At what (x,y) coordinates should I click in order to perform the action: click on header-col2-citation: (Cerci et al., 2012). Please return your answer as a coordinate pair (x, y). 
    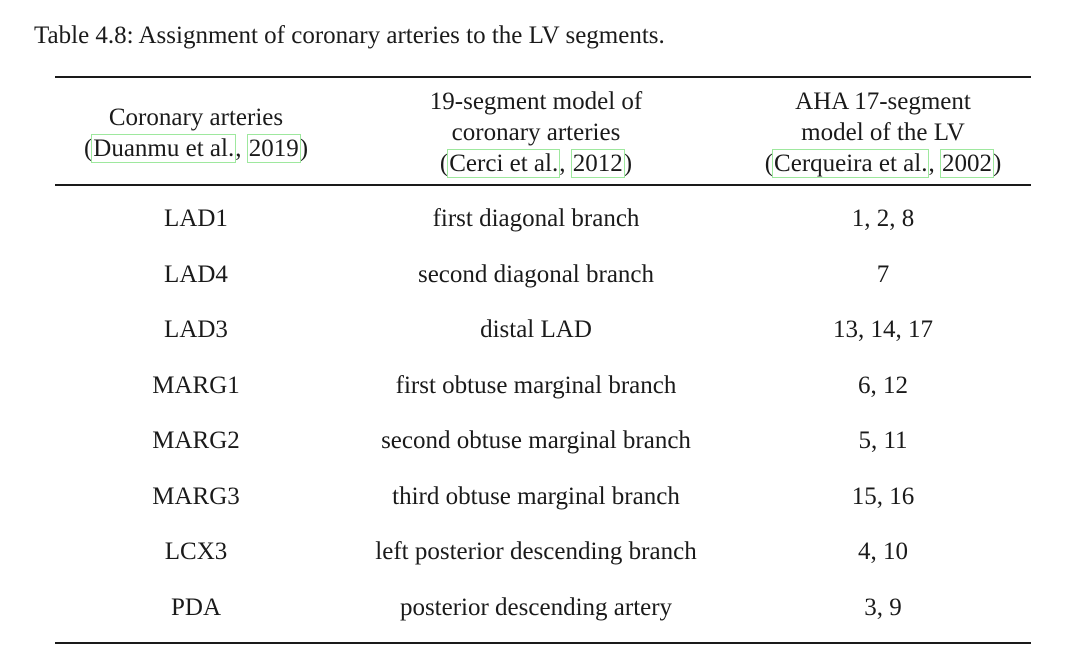
    Looking at the image, I should click on (536, 163).